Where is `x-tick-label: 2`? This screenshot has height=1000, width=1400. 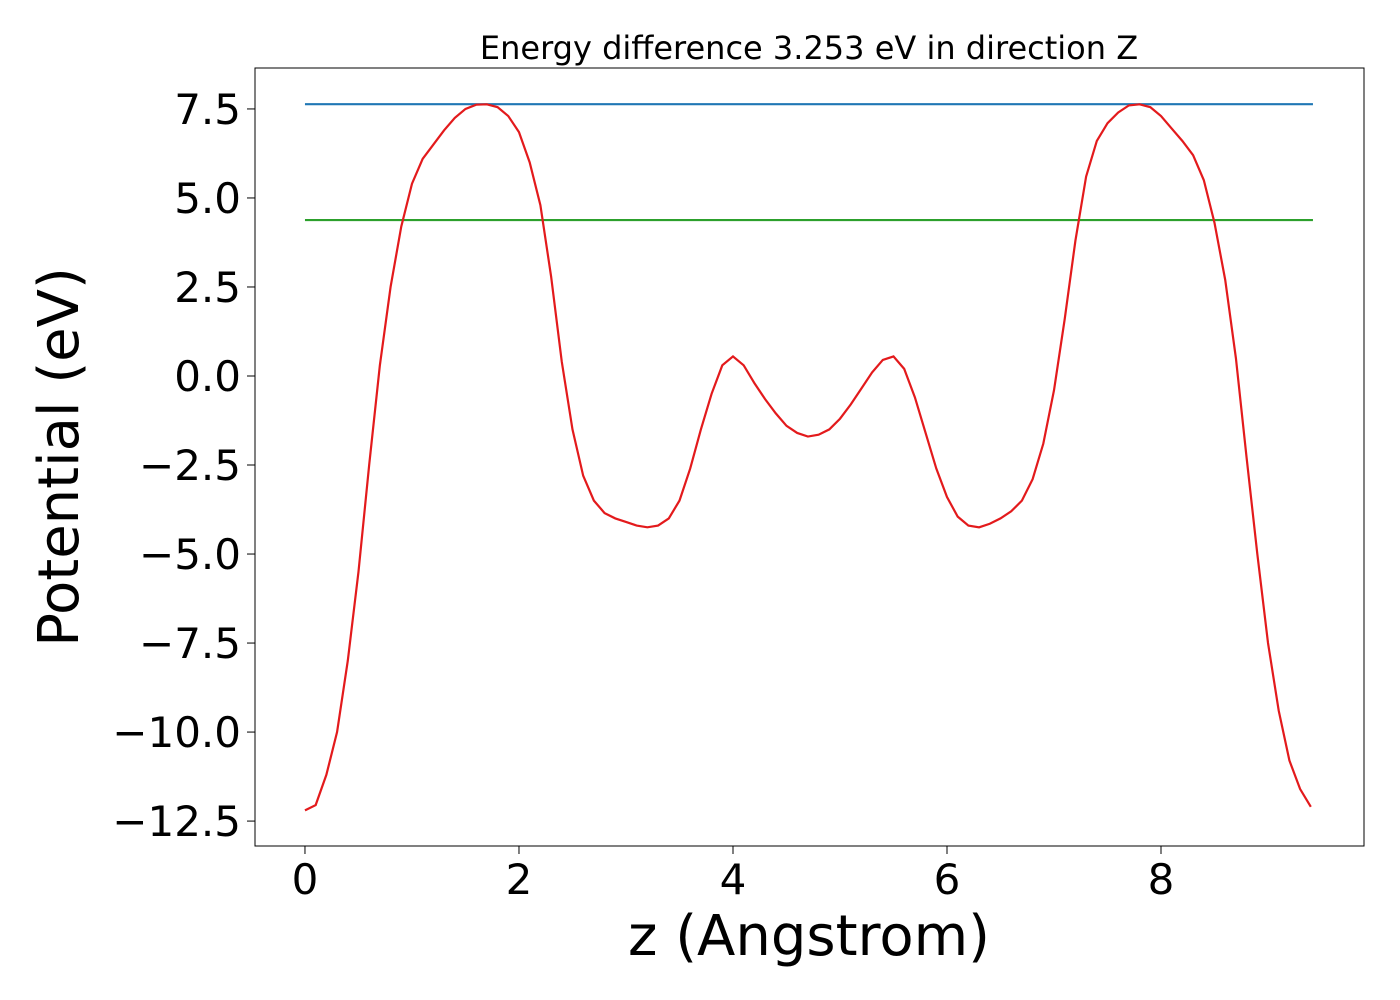
x-tick-label: 2 is located at coordinates (519, 879).